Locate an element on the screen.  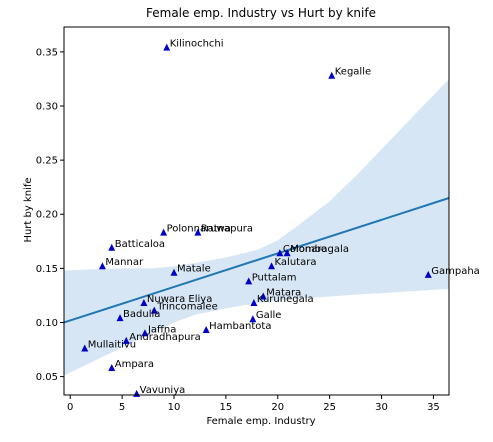
y-tick-label: 0.05 is located at coordinates (47, 377).